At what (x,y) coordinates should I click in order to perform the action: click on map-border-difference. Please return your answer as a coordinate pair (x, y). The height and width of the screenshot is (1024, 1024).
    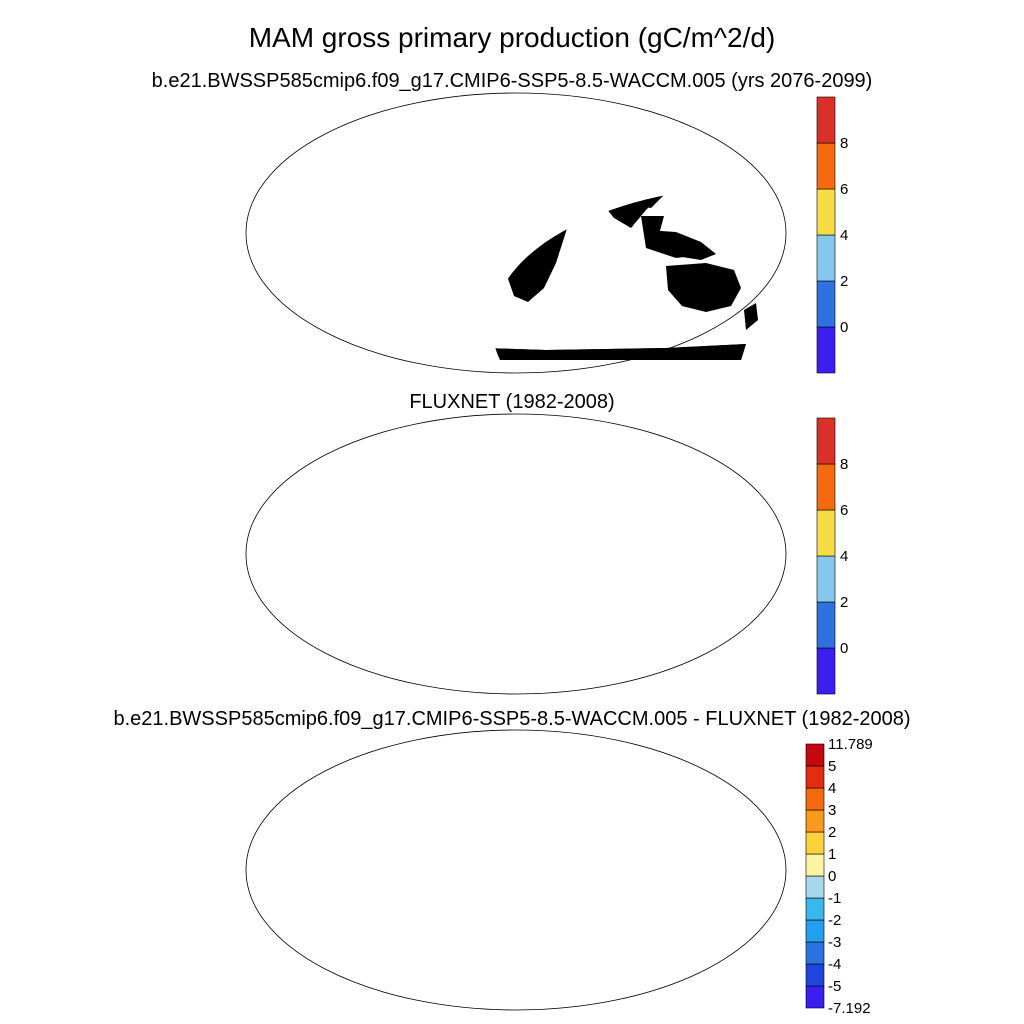
    Looking at the image, I should click on (516, 870).